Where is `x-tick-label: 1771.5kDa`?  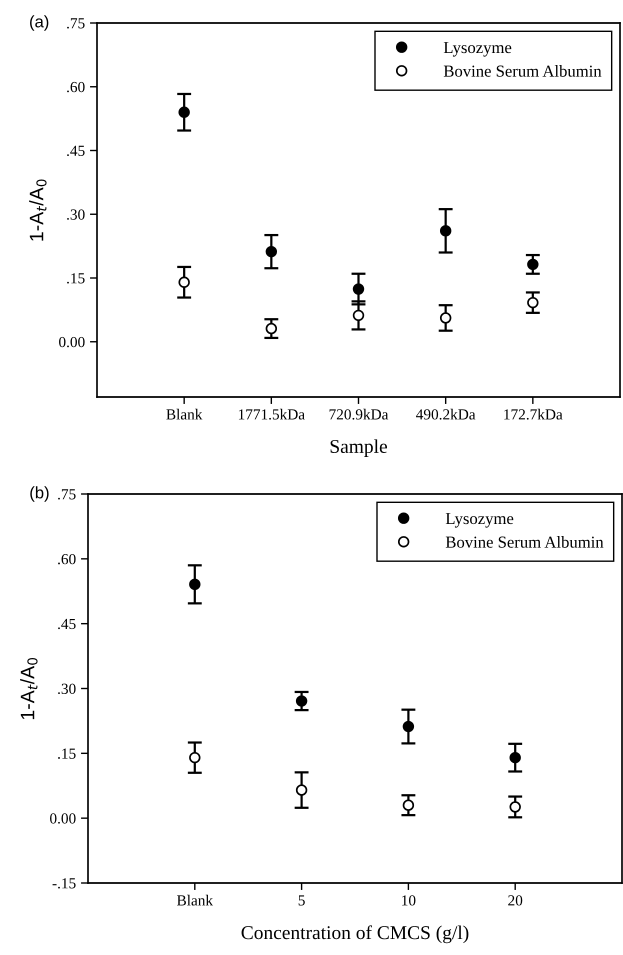
x-tick-label: 1771.5kDa is located at coordinates (271, 414).